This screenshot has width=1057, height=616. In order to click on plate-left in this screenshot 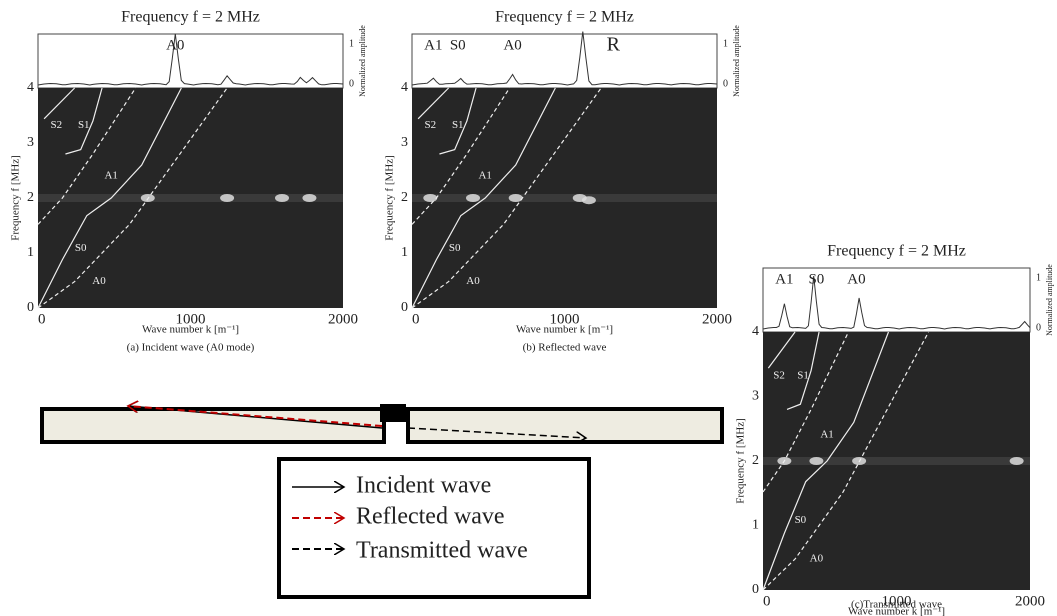, I will do `click(213, 425)`.